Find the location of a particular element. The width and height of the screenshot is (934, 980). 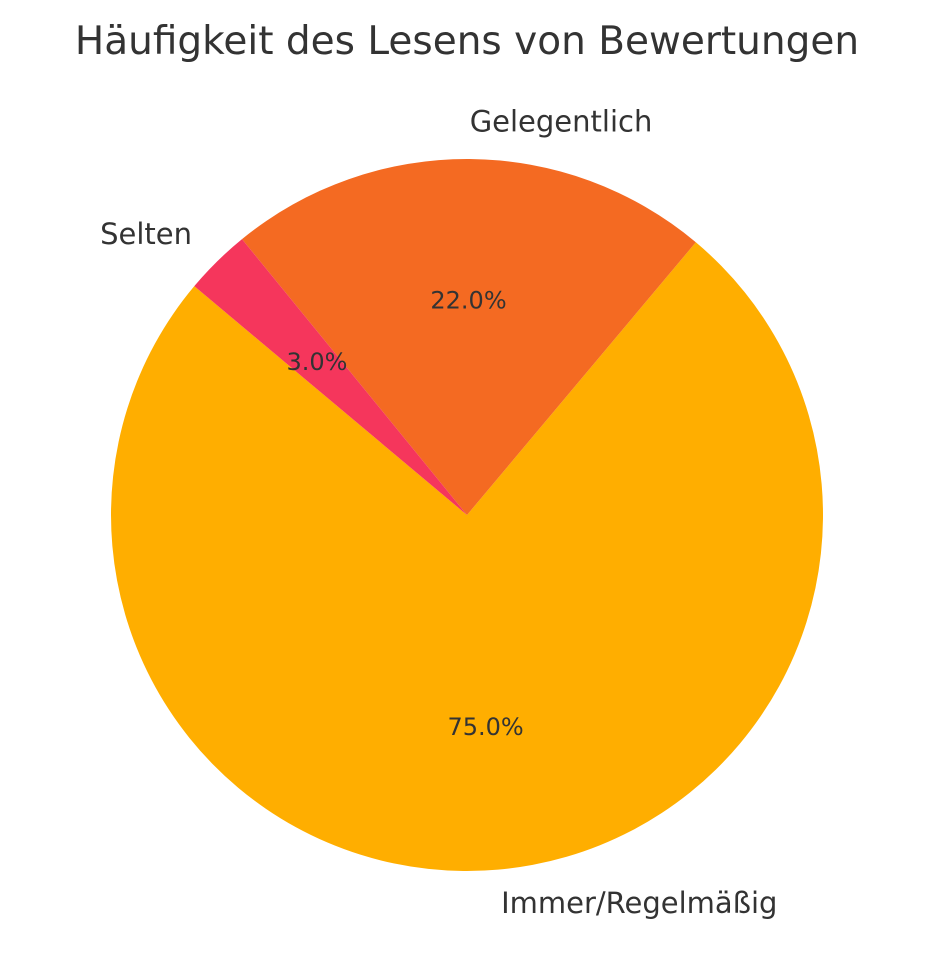

slice-label: Selten is located at coordinates (146, 234).